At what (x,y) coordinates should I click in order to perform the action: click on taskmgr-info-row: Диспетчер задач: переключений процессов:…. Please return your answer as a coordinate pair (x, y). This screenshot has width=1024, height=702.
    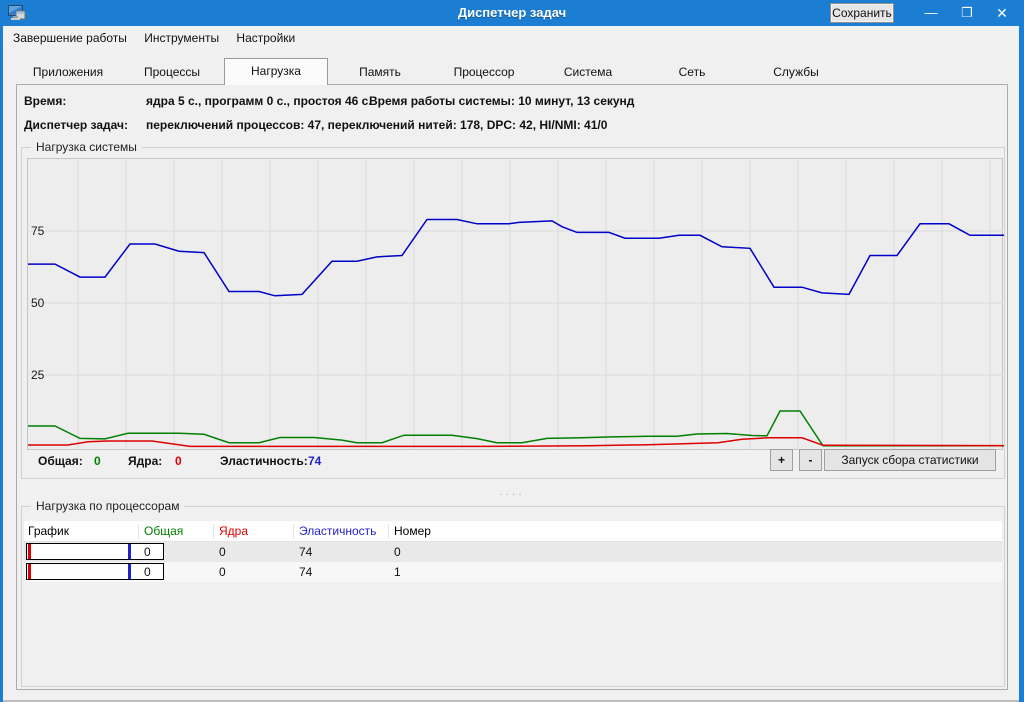
    Looking at the image, I should click on (512, 126).